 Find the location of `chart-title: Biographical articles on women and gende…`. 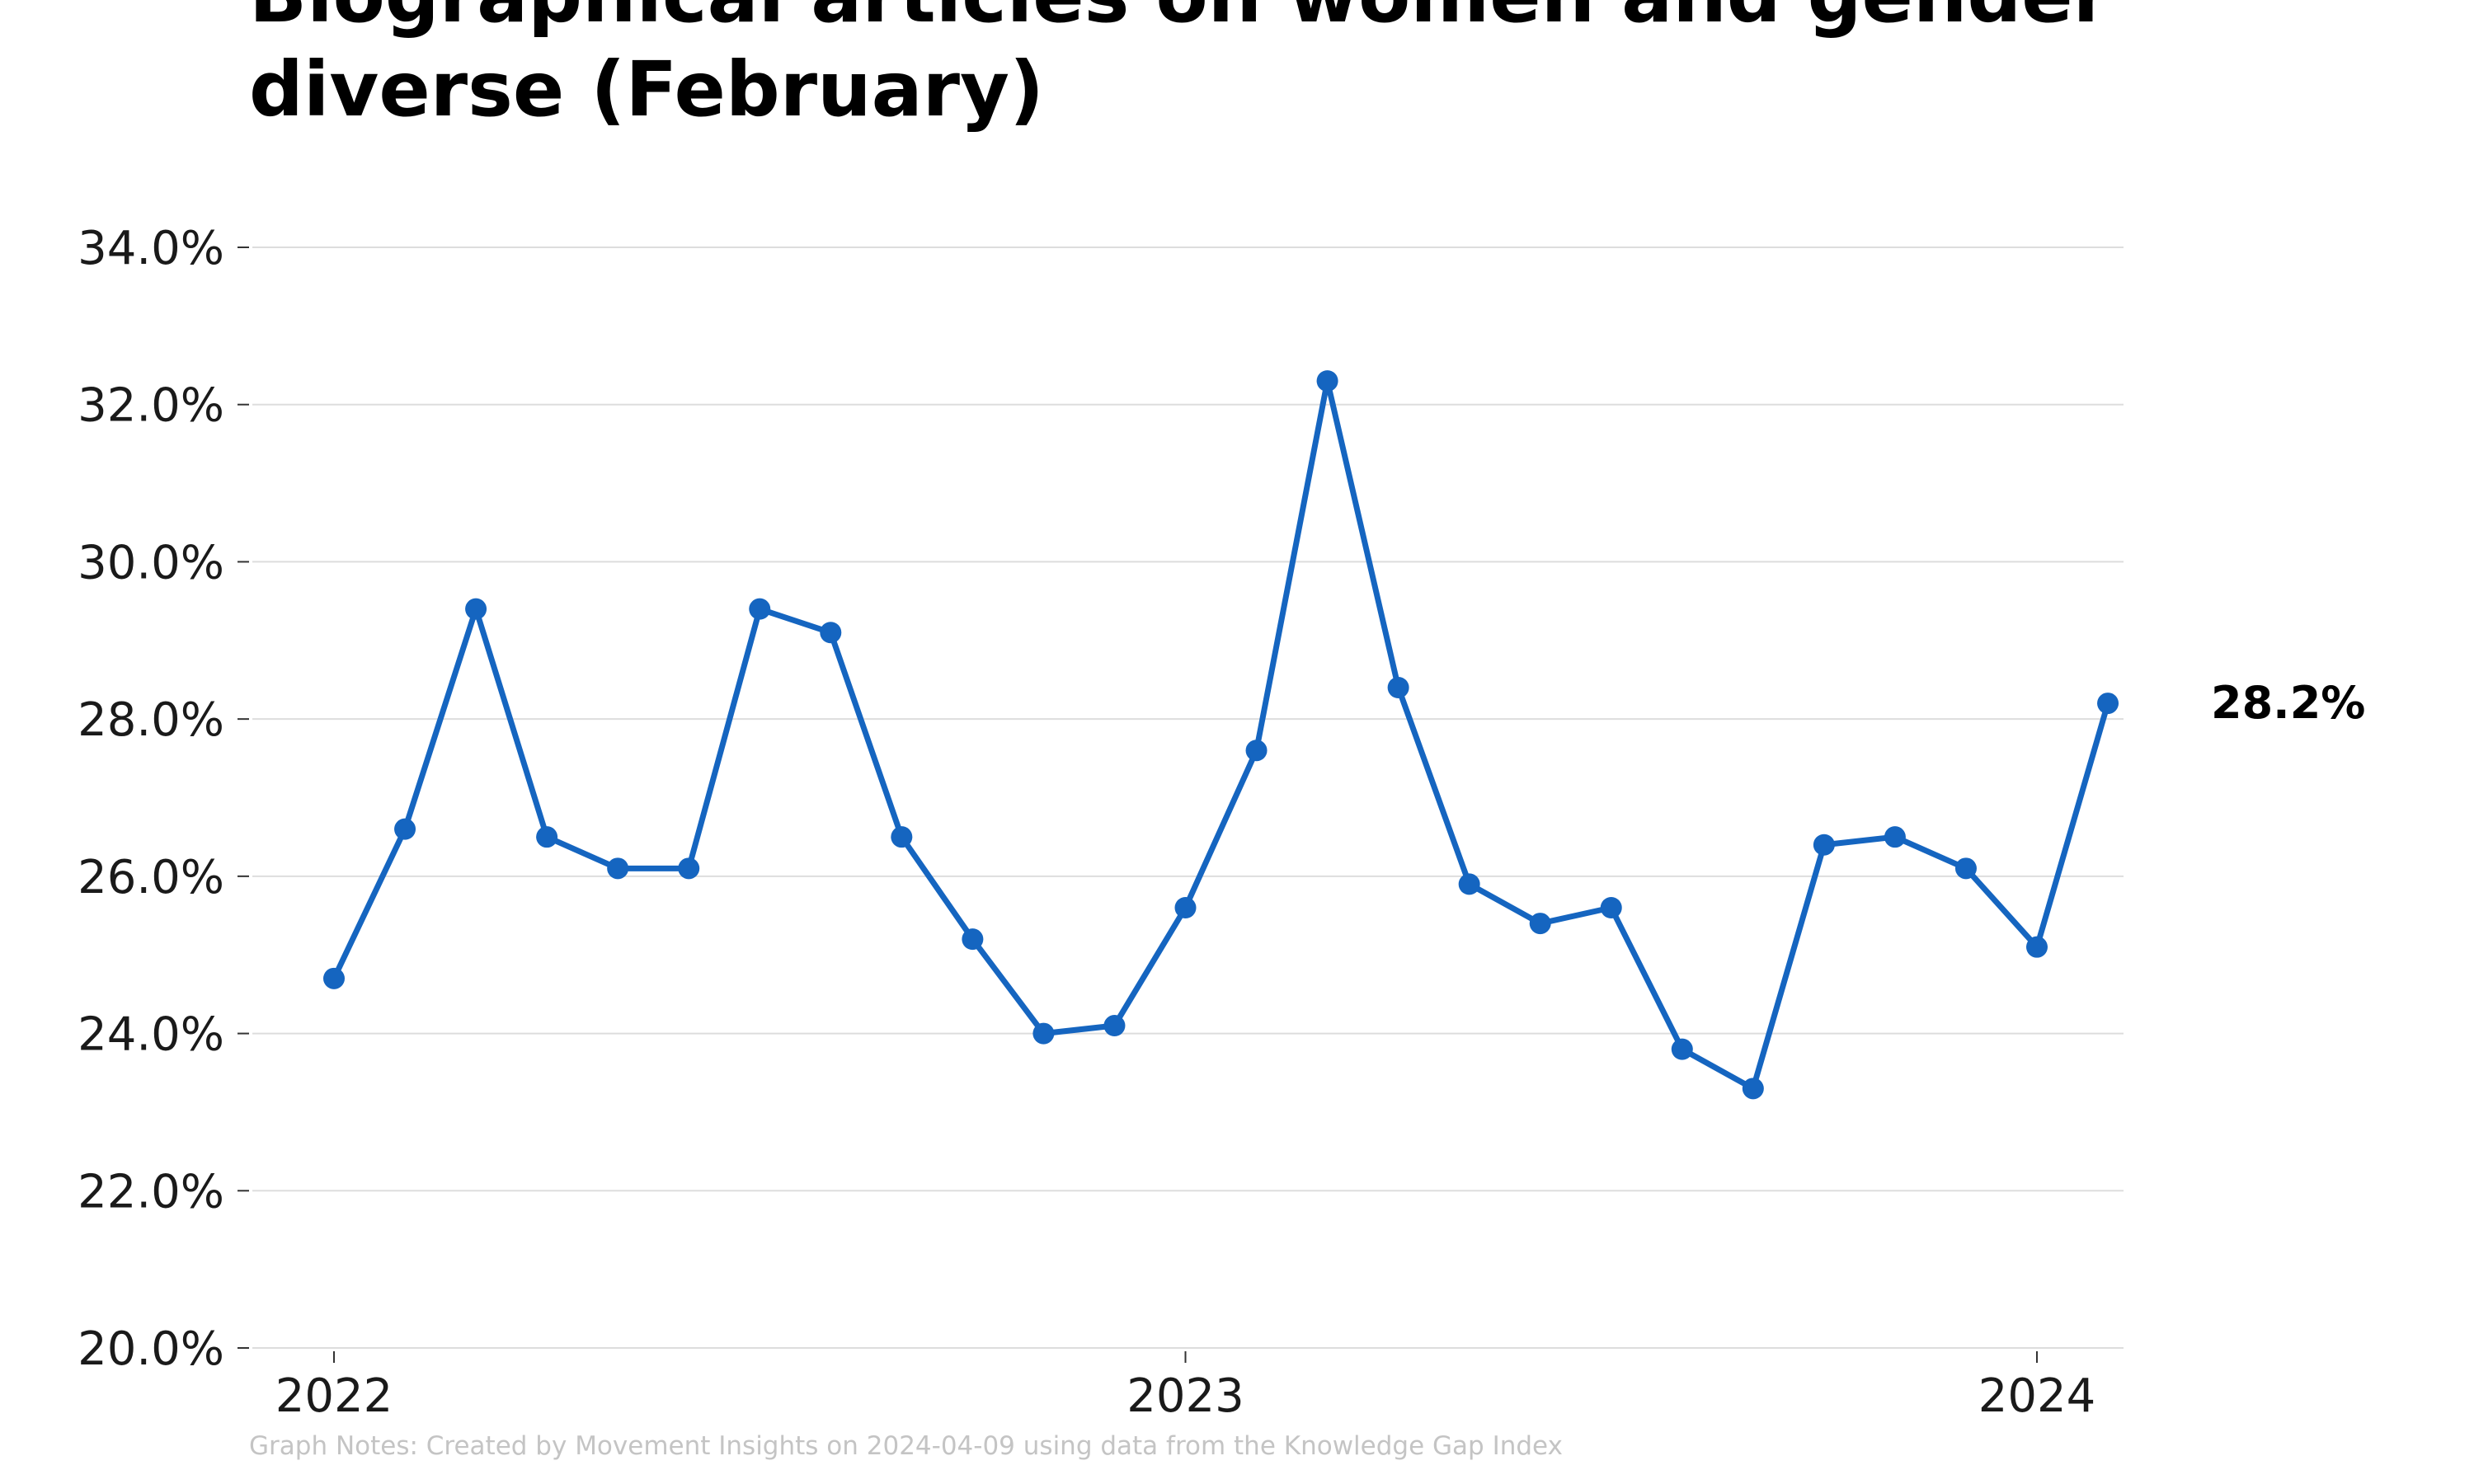

chart-title: Biographical articles on women and gende… is located at coordinates (1179, 67).